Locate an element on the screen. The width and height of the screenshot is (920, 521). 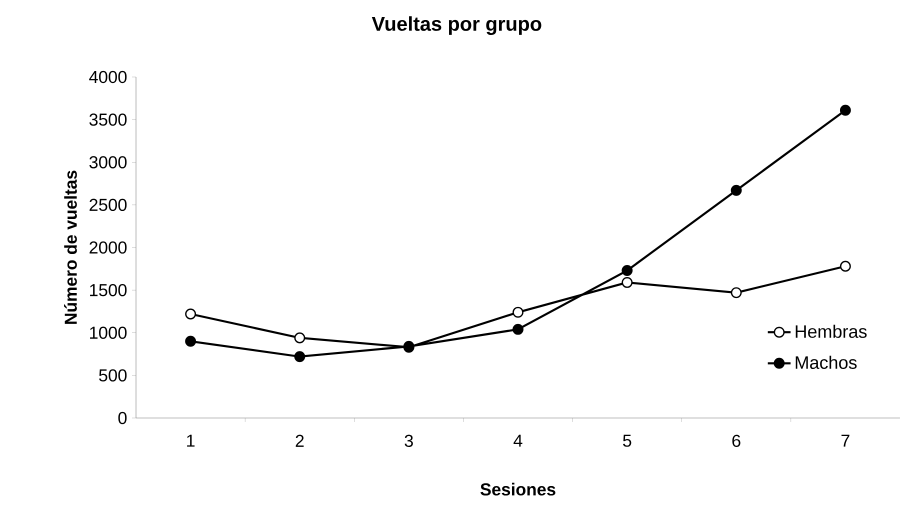
x-tick-label: 4 is located at coordinates (518, 440).